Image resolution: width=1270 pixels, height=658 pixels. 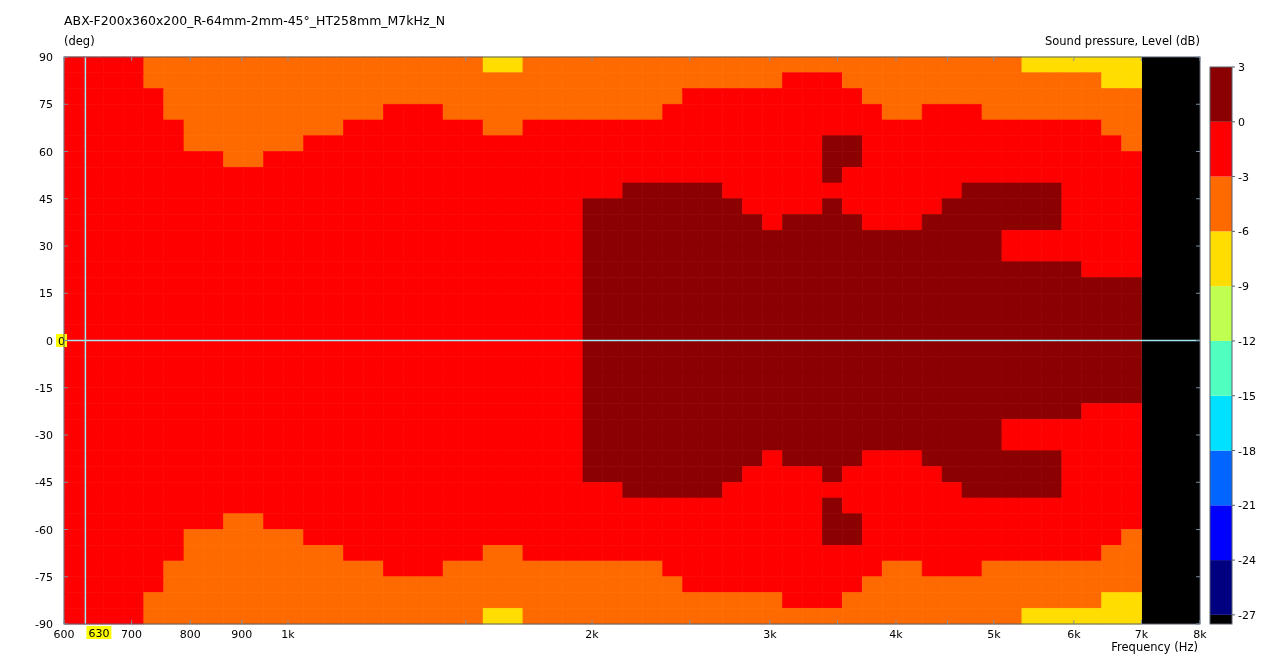 I want to click on ref-line-label: 630, so click(x=99, y=633).